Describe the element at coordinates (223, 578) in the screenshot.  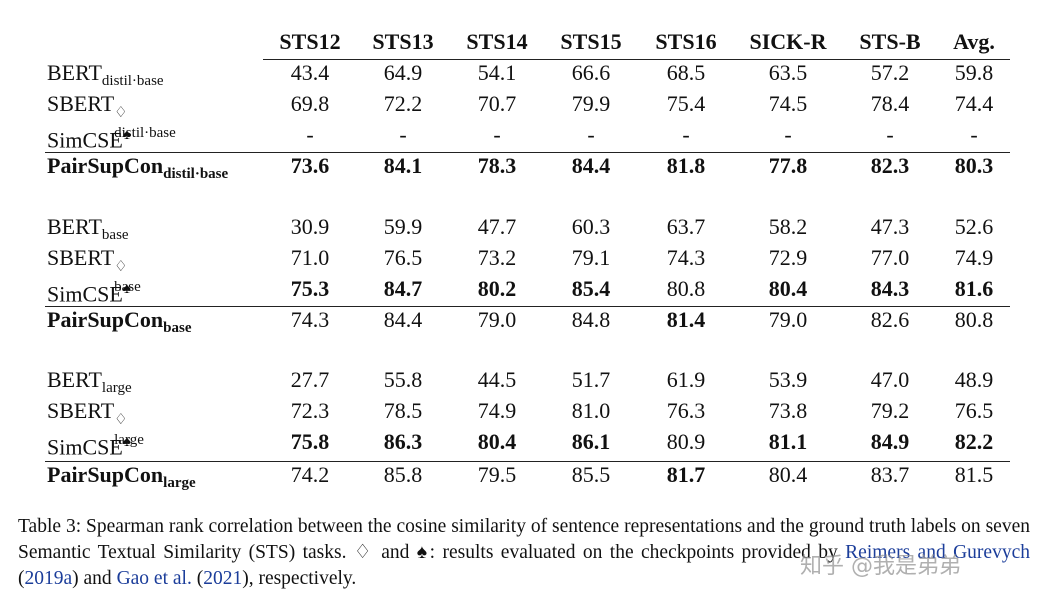
I see `citation-link: 2021` at that location.